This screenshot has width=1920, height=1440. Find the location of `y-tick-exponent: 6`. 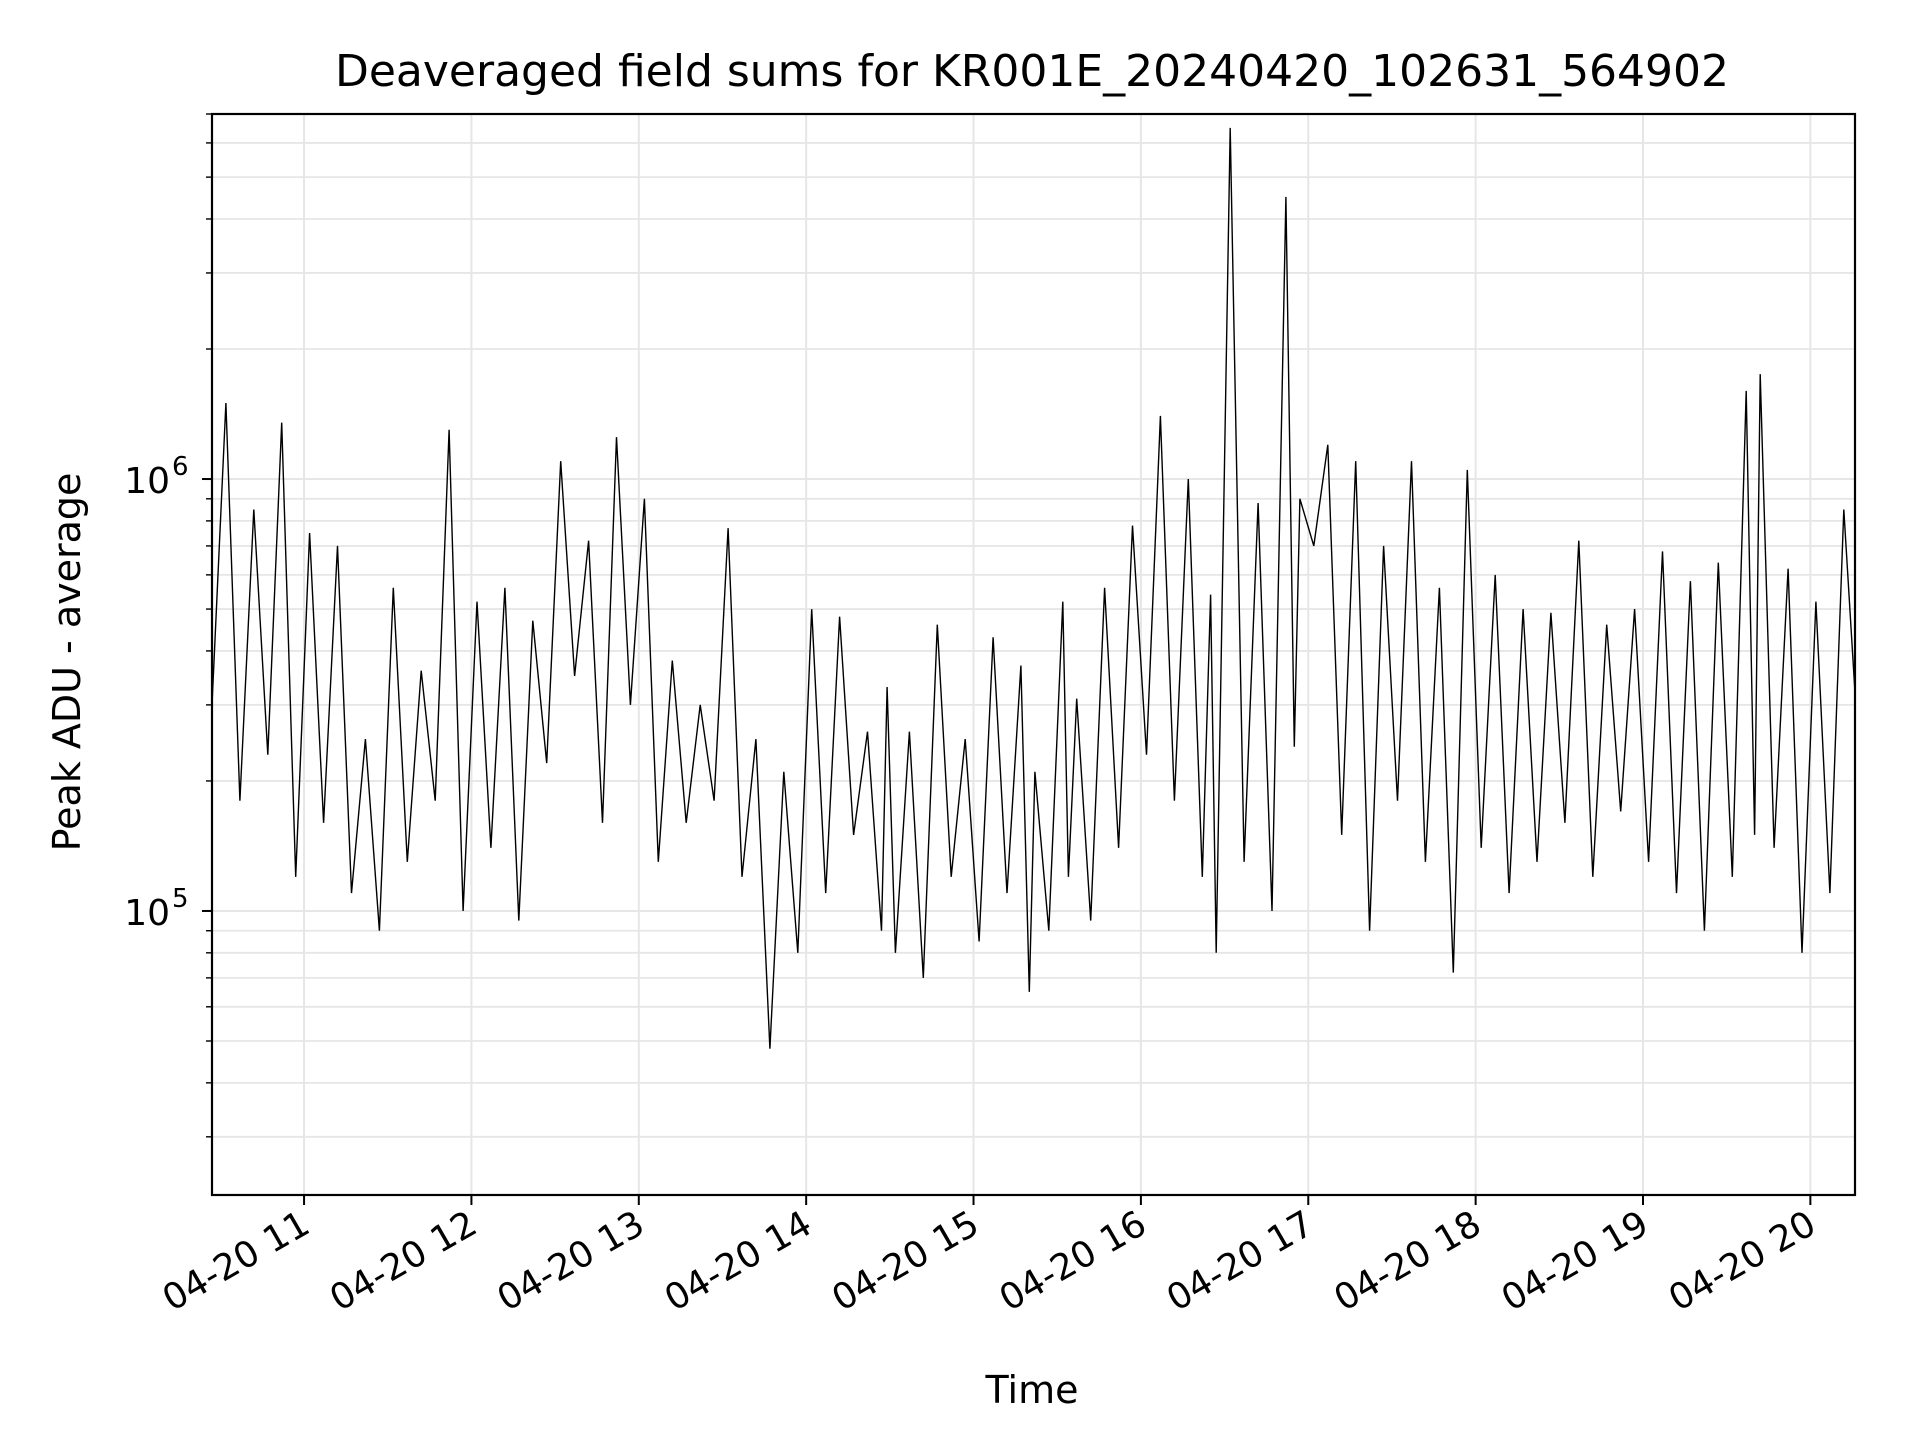

y-tick-exponent: 6 is located at coordinates (180, 467).